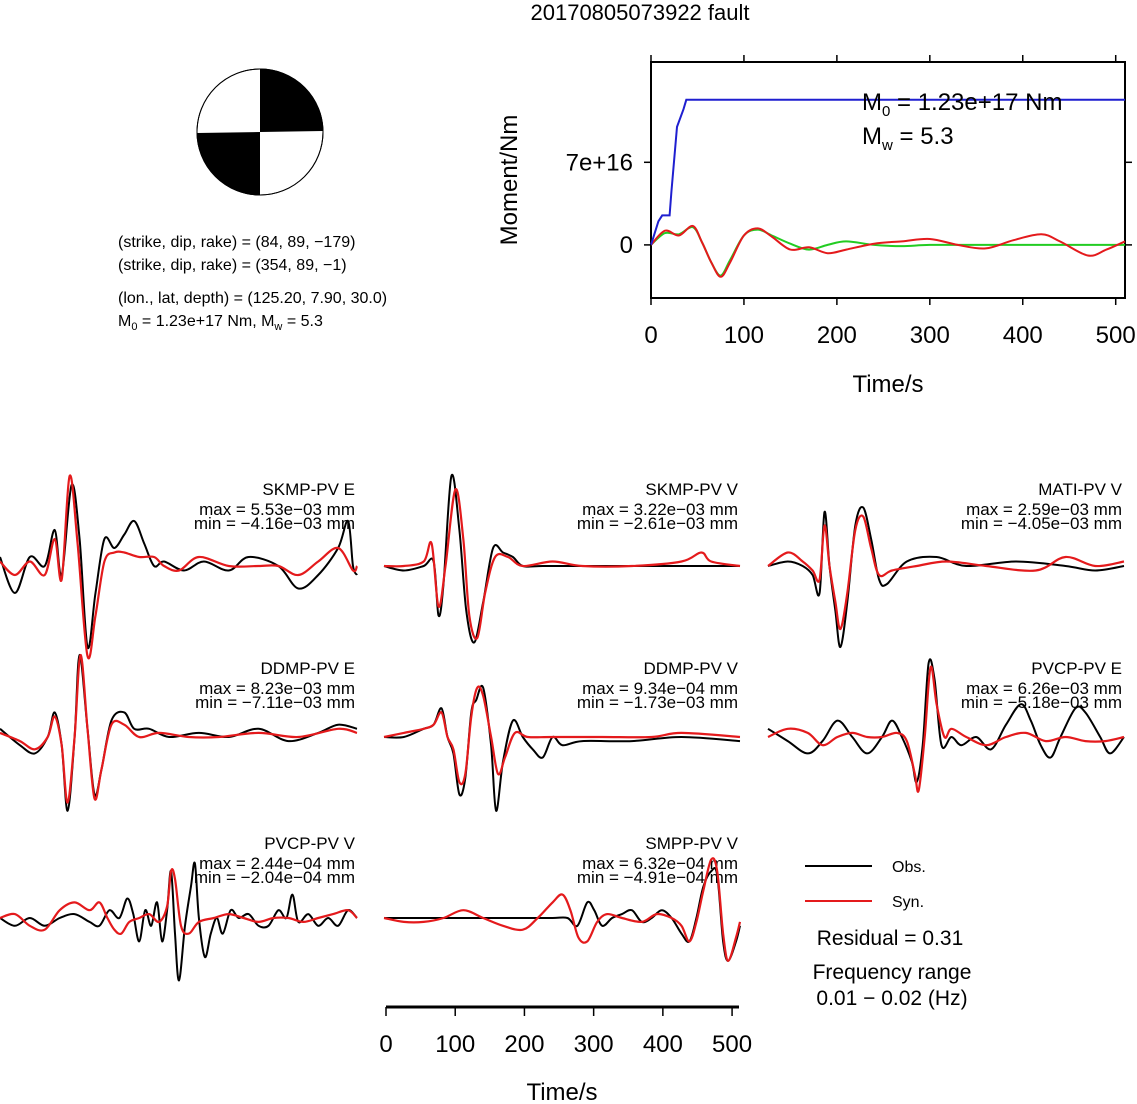  Describe the element at coordinates (744, 335) in the screenshot. I see `moment-x-tick-label: 100` at that location.